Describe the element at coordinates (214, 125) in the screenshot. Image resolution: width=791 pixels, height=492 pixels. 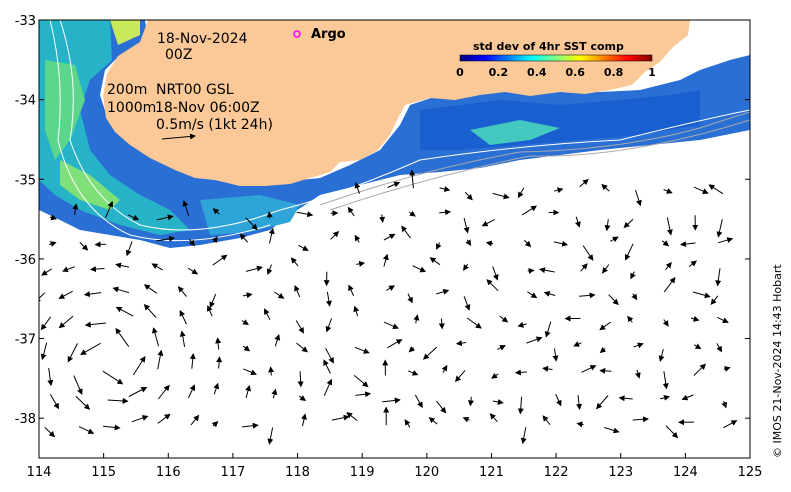
I see `scale-label: 0.5m/s (1kt 24h)` at that location.